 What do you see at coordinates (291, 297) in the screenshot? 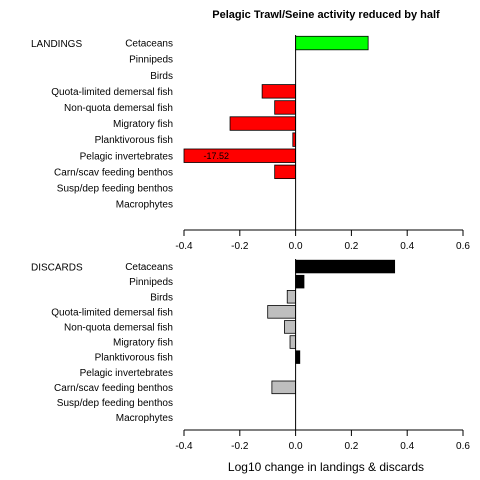
I see `bar-birds` at bounding box center [291, 297].